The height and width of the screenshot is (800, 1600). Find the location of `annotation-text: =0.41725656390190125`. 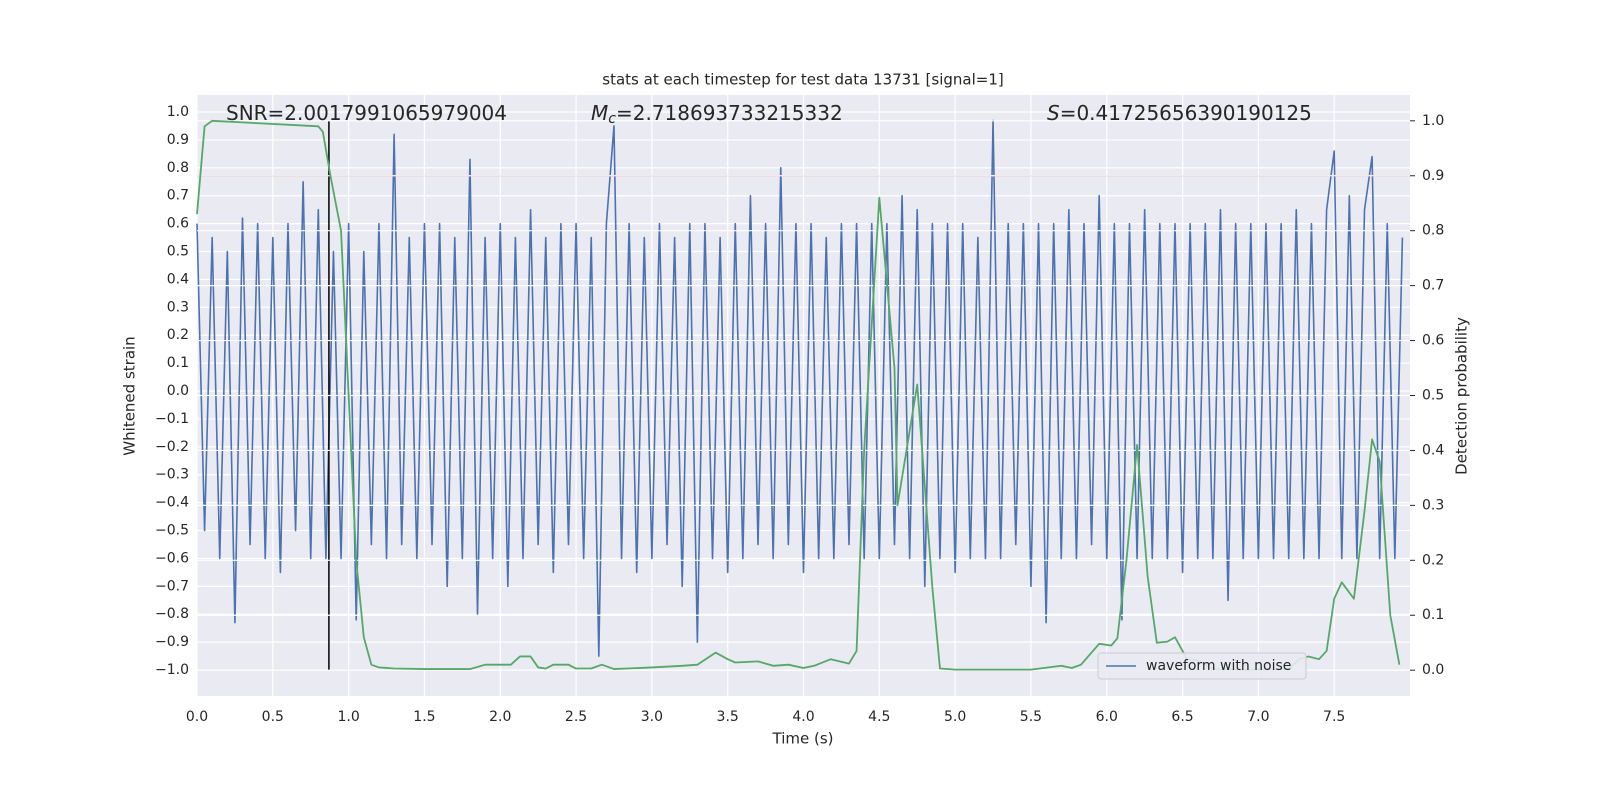

annotation-text: =0.41725656390190125 is located at coordinates (1186, 113).